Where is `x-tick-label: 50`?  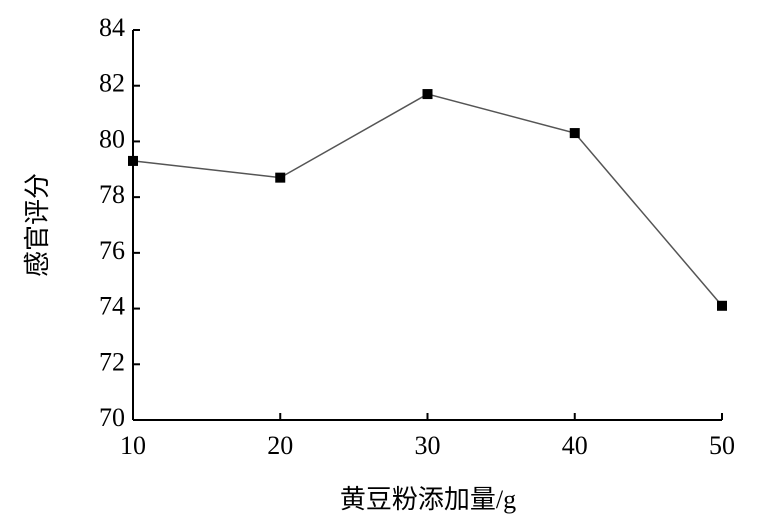
x-tick-label: 50 is located at coordinates (722, 445).